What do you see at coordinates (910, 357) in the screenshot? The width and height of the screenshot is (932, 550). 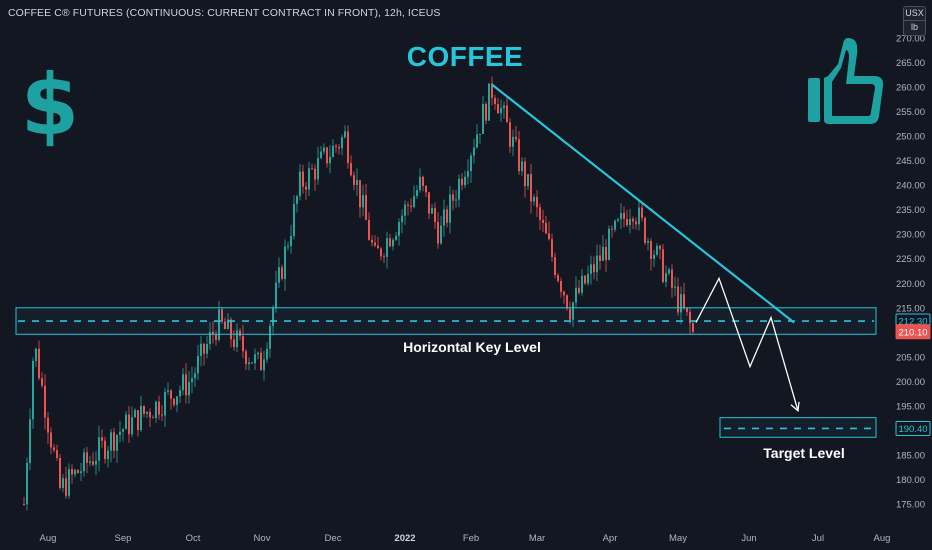 I see `y-axis-tick-label: 205.00` at bounding box center [910, 357].